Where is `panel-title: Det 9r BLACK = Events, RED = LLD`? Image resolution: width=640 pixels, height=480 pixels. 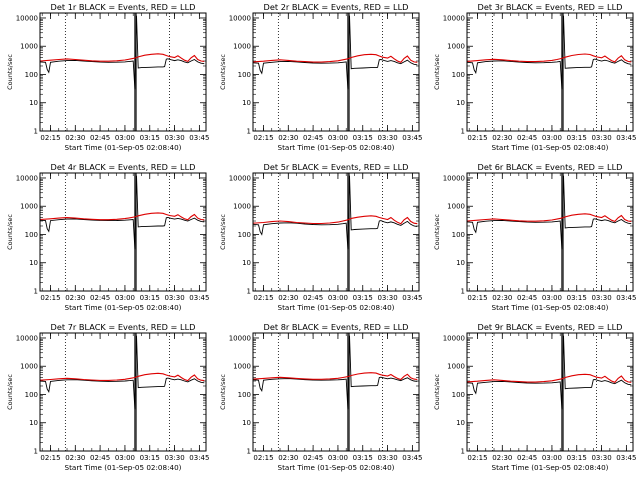
panel-title: Det 9r BLACK = Events, RED = LLD is located at coordinates (550, 327).